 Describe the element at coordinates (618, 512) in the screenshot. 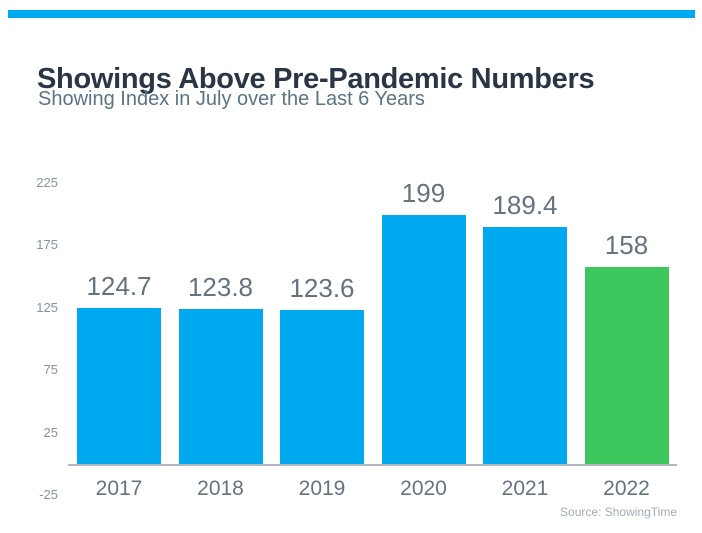

I see `source-credit: Source: ShowingTime` at that location.